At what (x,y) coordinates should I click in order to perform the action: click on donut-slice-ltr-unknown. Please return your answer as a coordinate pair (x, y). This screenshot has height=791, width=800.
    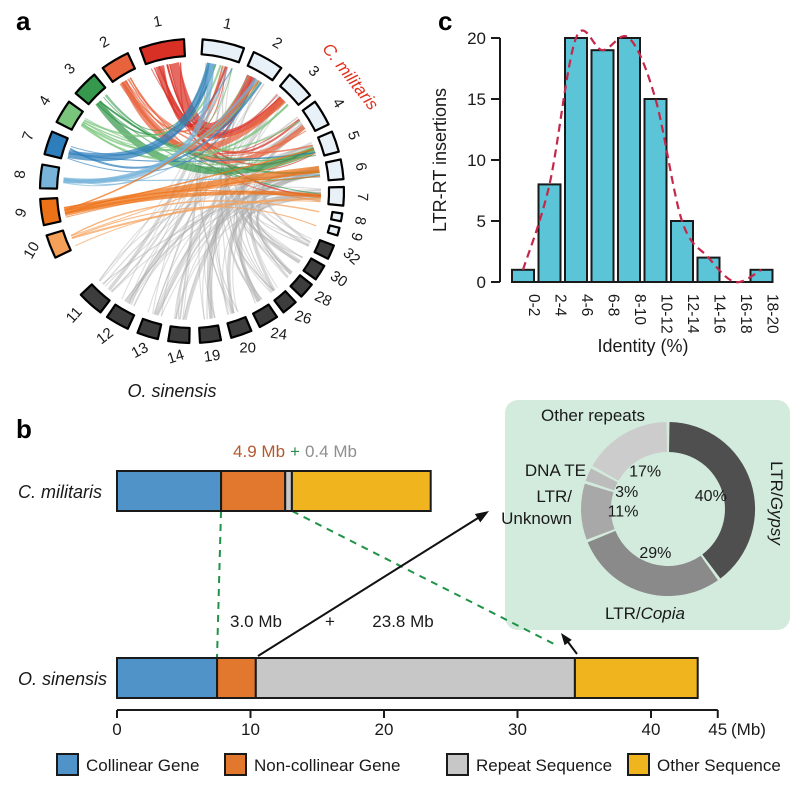
    Looking at the image, I should click on (598, 511).